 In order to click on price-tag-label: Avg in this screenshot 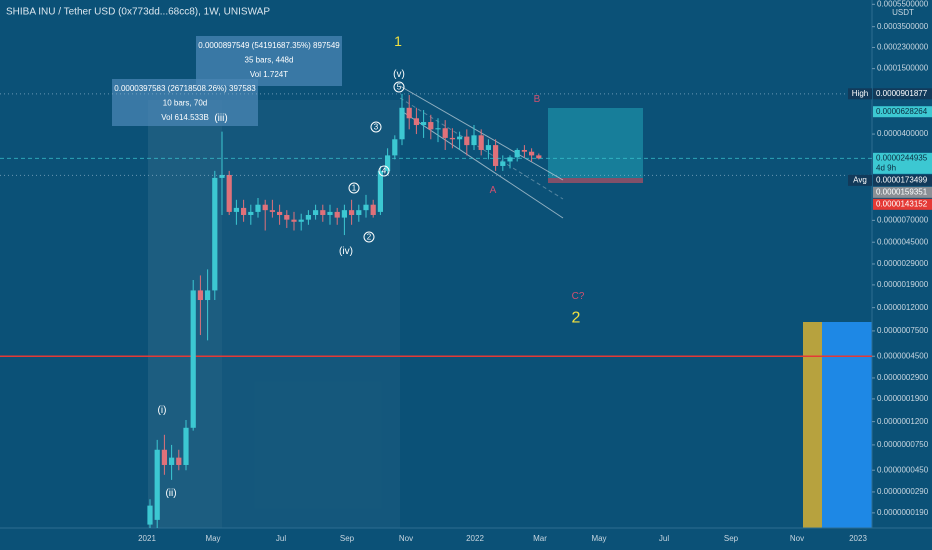, I will do `click(860, 179)`.